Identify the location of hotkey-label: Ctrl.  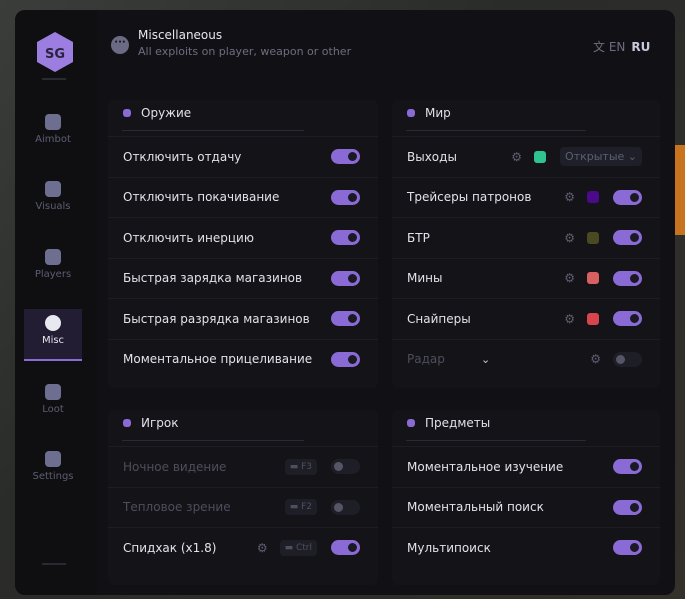
(303, 547).